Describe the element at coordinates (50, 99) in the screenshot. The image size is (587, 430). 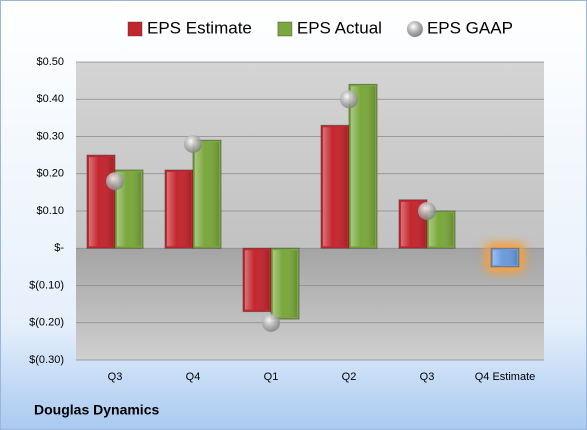
I see `y-tick-label: $0.40` at that location.